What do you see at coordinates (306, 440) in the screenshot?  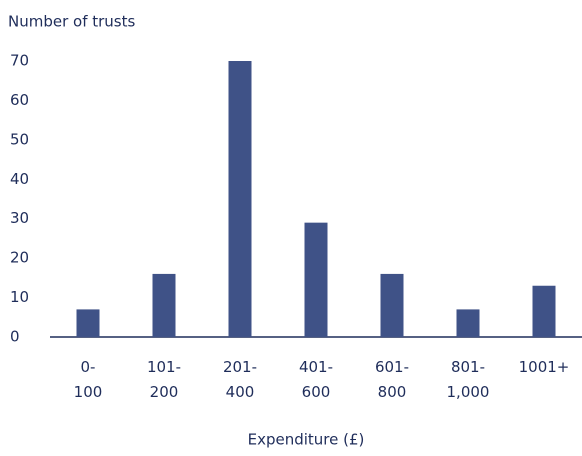 I see `x-axis-title: Expenditure (£)` at bounding box center [306, 440].